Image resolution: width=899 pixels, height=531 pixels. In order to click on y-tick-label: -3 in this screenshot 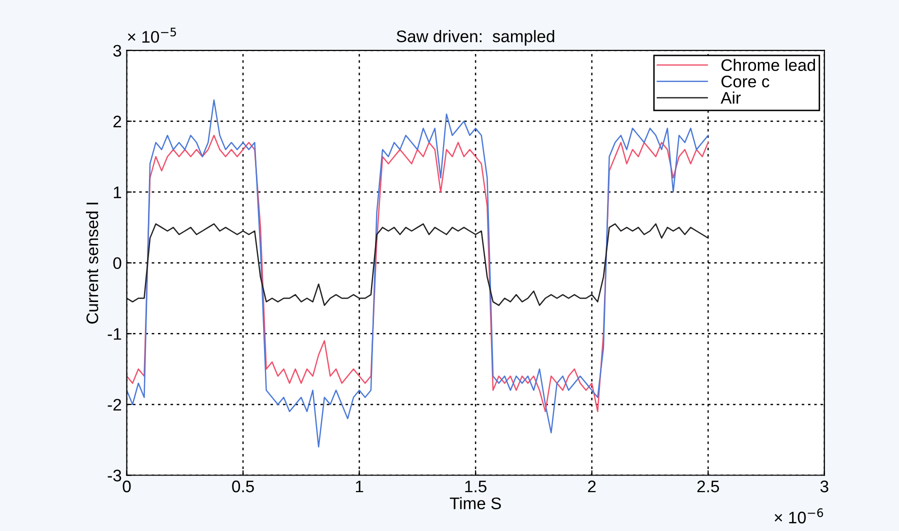, I will do `click(115, 476)`.